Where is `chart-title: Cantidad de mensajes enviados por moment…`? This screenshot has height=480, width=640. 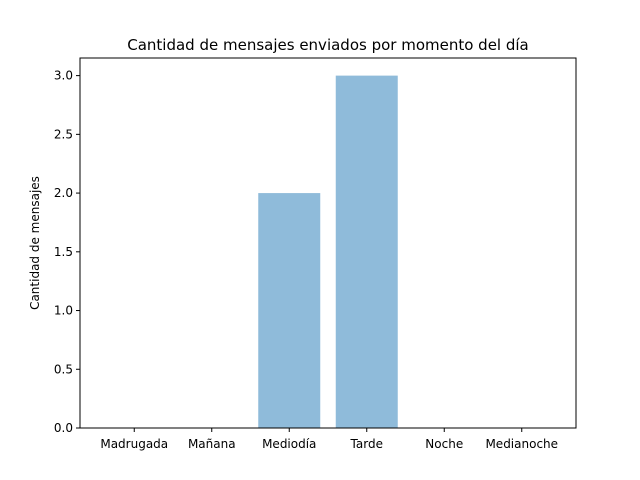
chart-title: Cantidad de mensajes enviados por moment… is located at coordinates (328, 45).